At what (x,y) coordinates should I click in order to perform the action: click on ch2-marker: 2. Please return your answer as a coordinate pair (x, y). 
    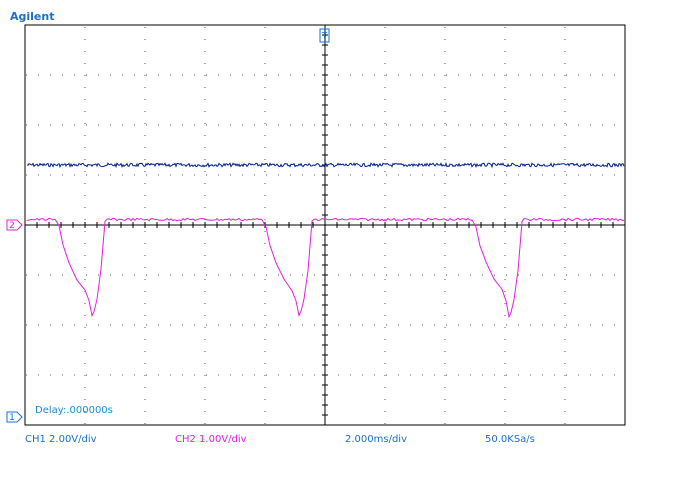
    Looking at the image, I should click on (12, 226).